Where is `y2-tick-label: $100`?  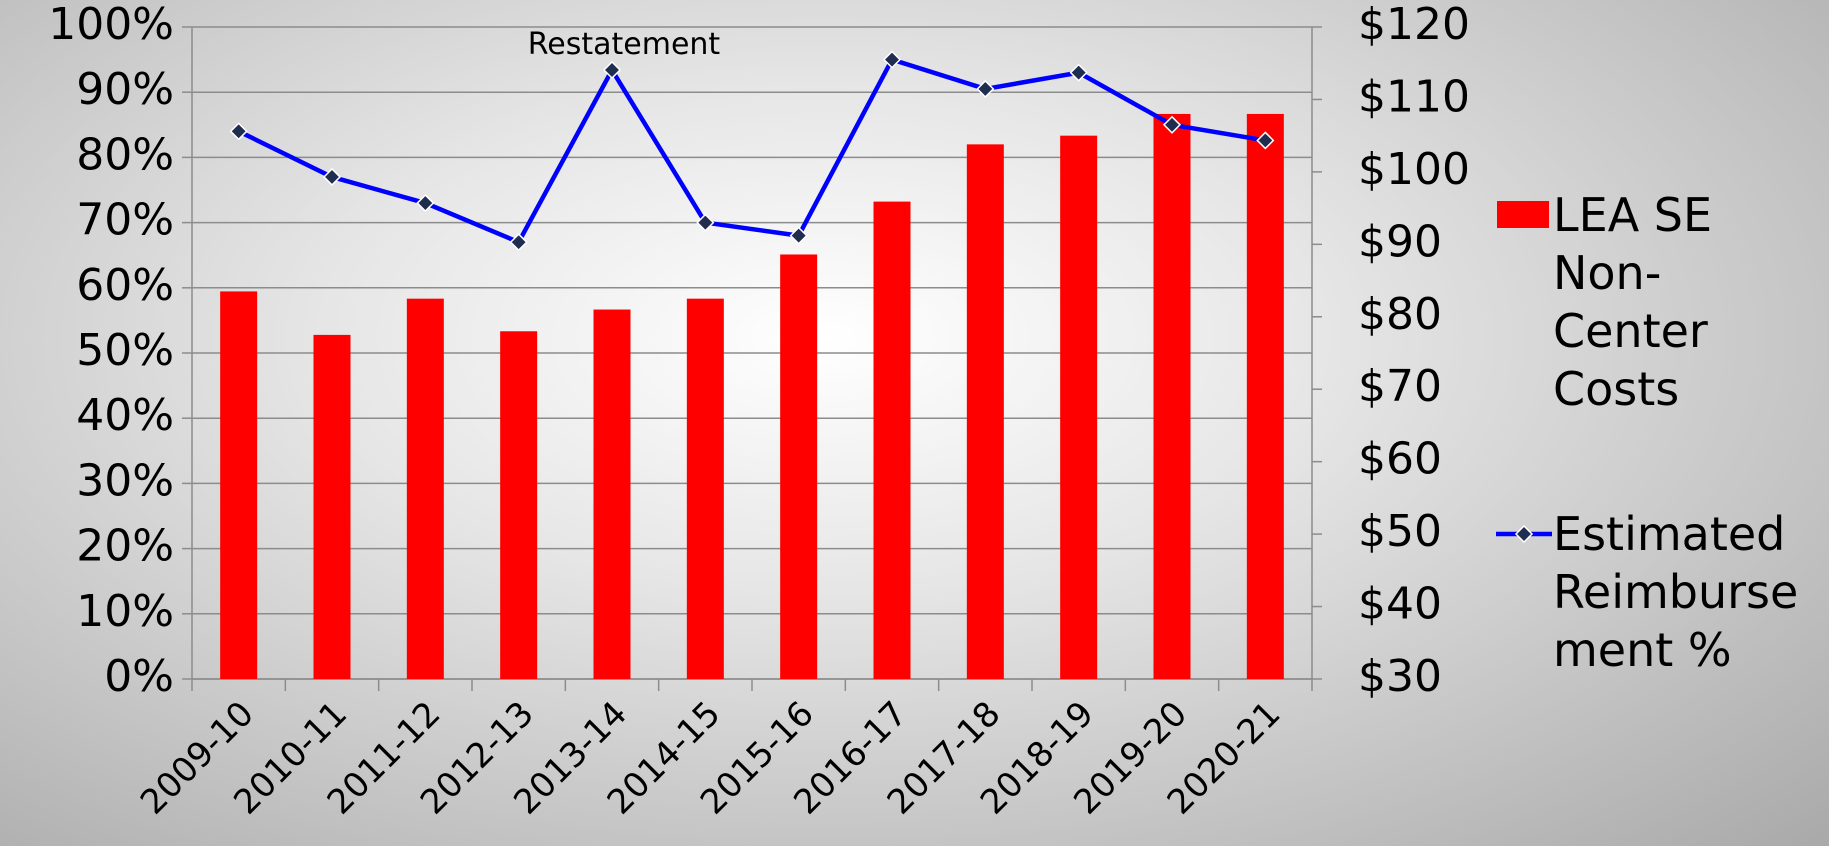 y2-tick-label: $100 is located at coordinates (1414, 169).